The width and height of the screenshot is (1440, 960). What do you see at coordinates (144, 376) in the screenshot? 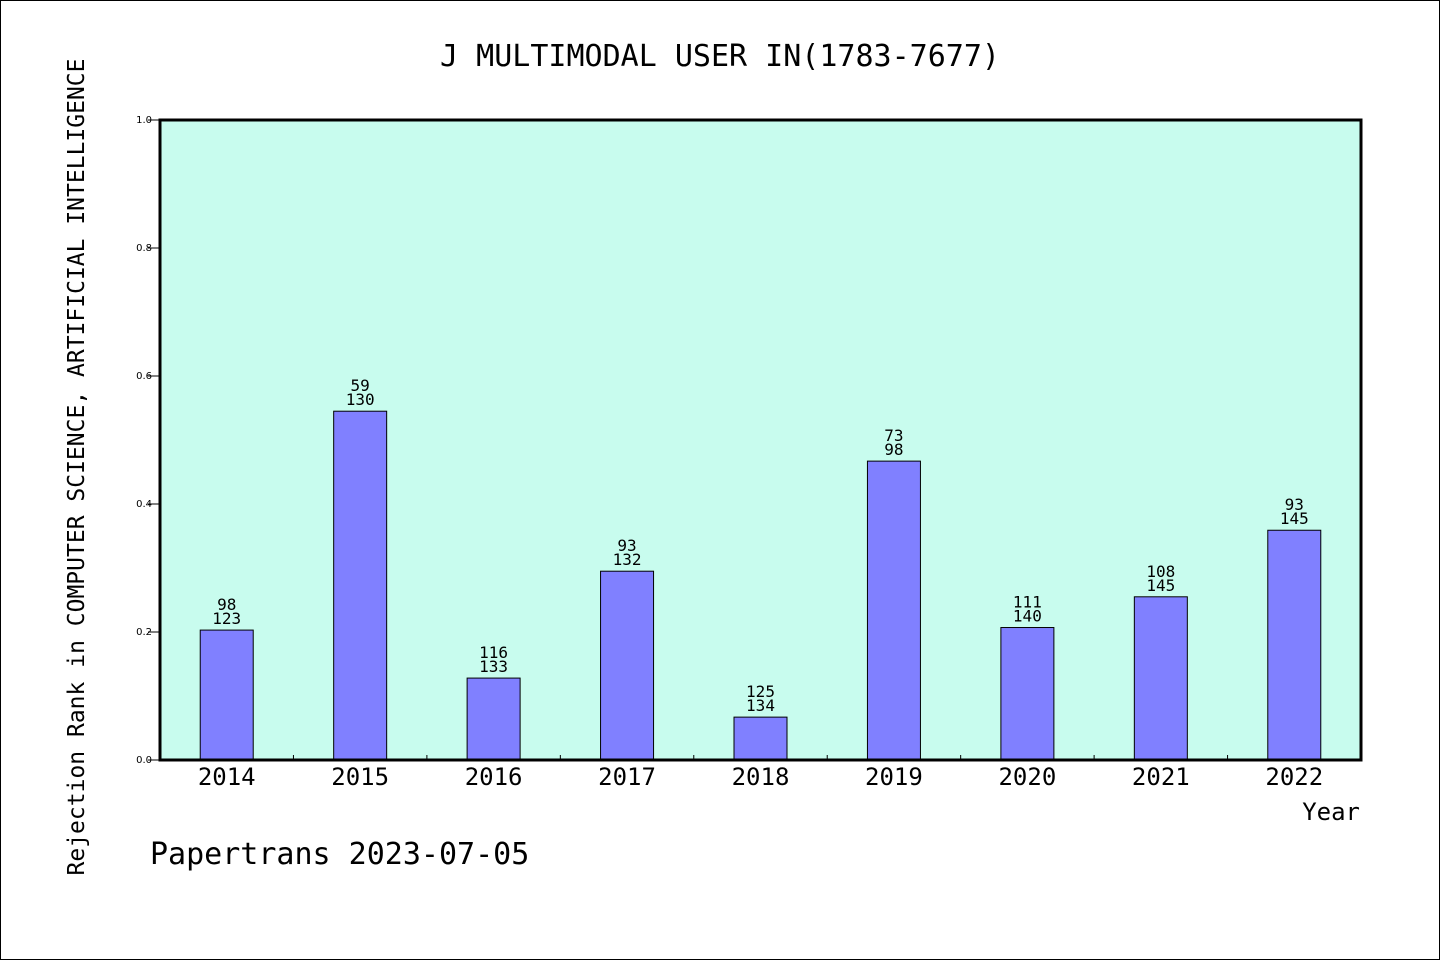
I see `y-tick-label: 0.6` at bounding box center [144, 376].